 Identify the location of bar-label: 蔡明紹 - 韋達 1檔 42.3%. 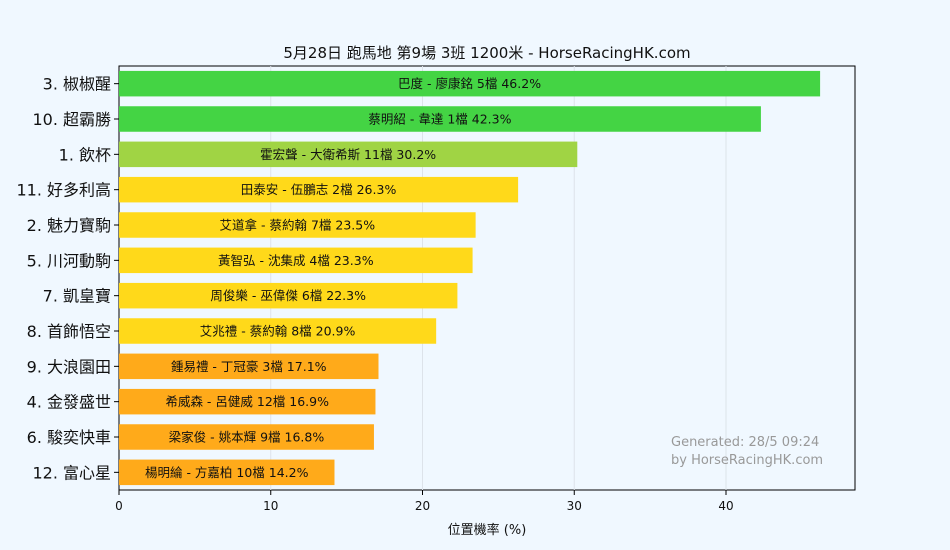
(439, 119).